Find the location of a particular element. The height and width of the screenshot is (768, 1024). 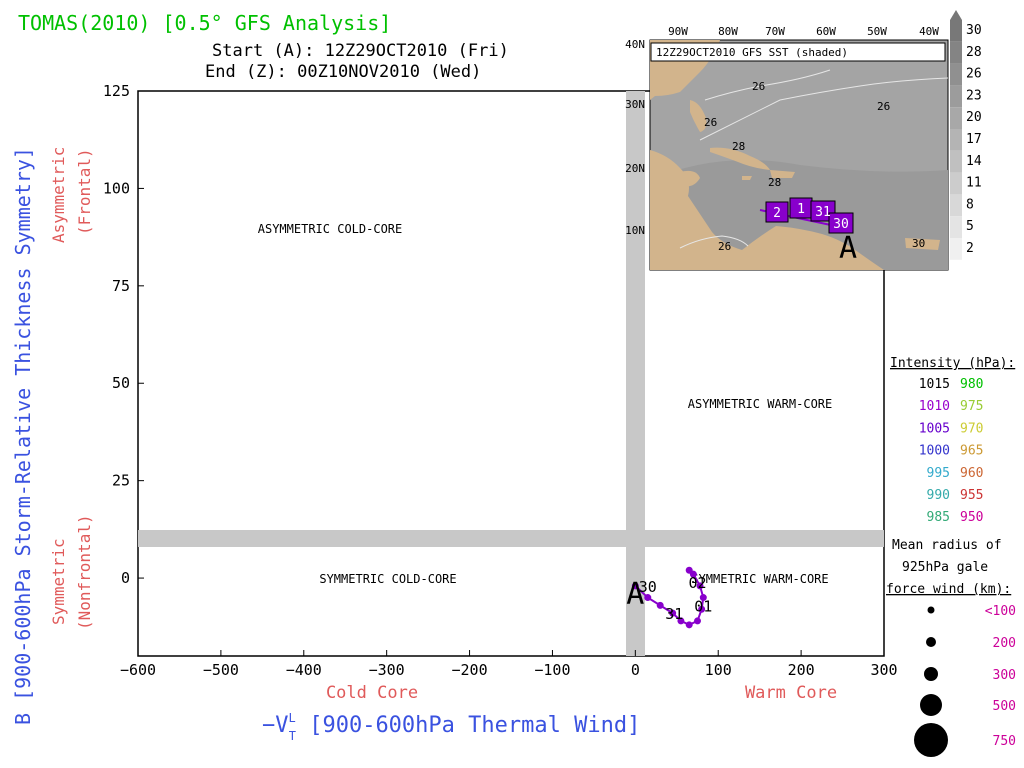

colorbar-label: 8 is located at coordinates (970, 204).